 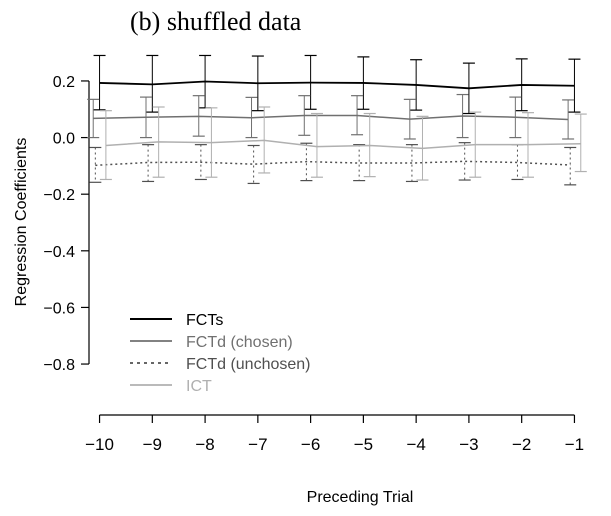 What do you see at coordinates (468, 444) in the screenshot?
I see `x-tick-label: −3` at bounding box center [468, 444].